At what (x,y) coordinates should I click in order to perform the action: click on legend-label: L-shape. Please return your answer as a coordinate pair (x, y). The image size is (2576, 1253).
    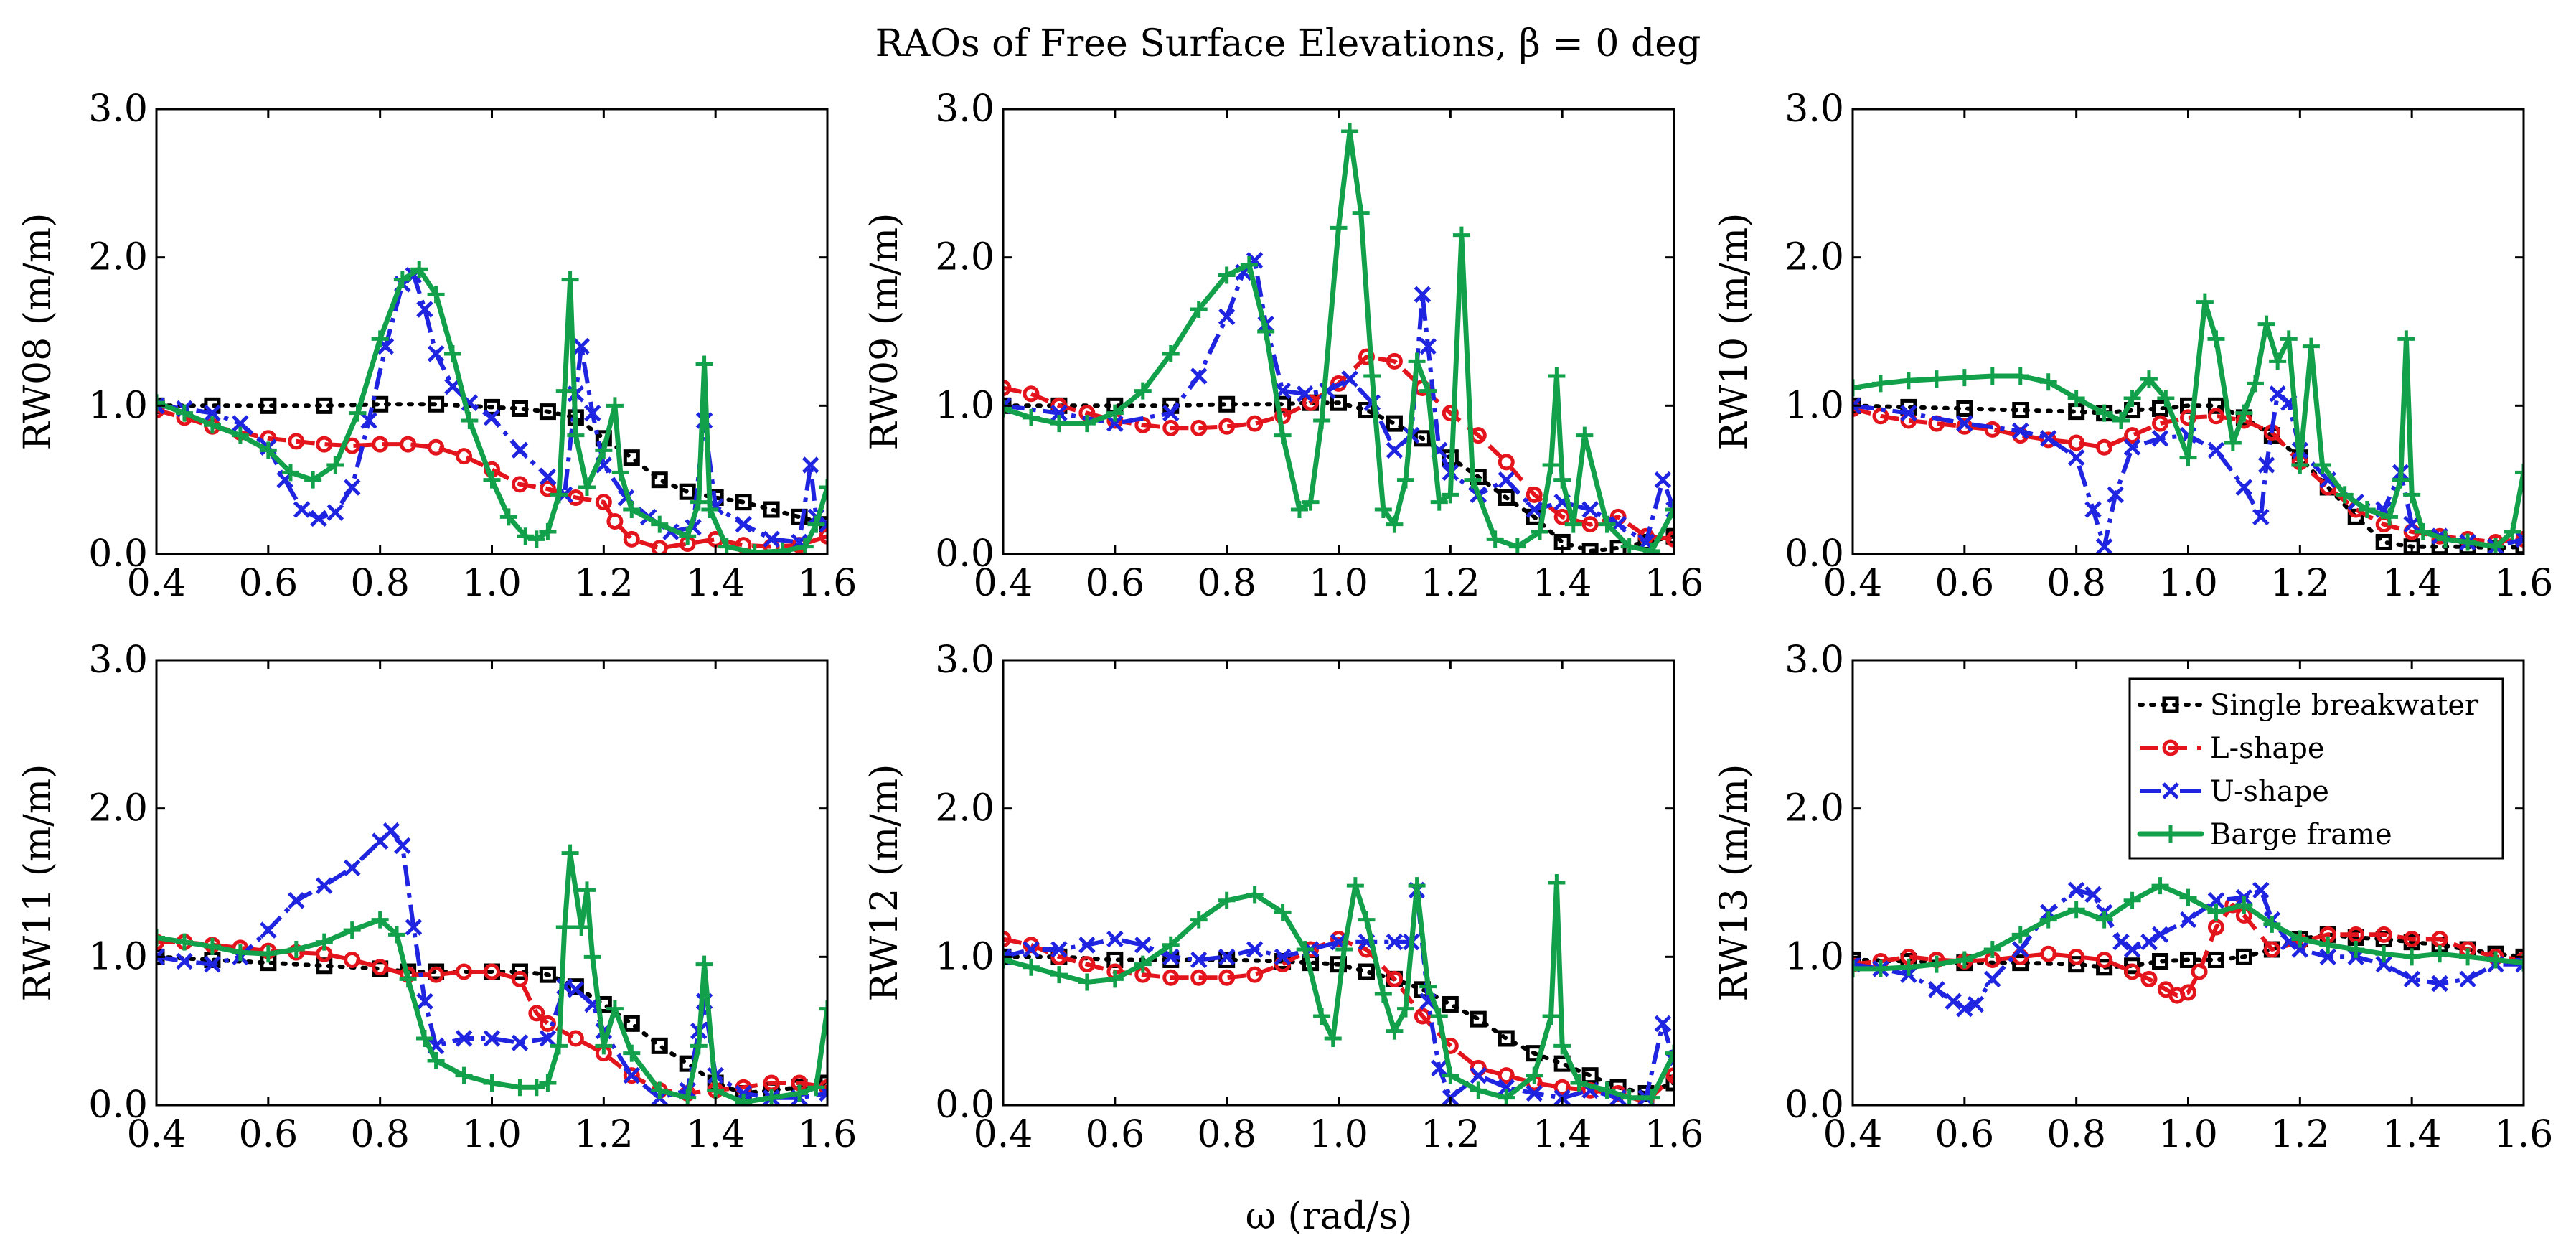
    Looking at the image, I should click on (2267, 748).